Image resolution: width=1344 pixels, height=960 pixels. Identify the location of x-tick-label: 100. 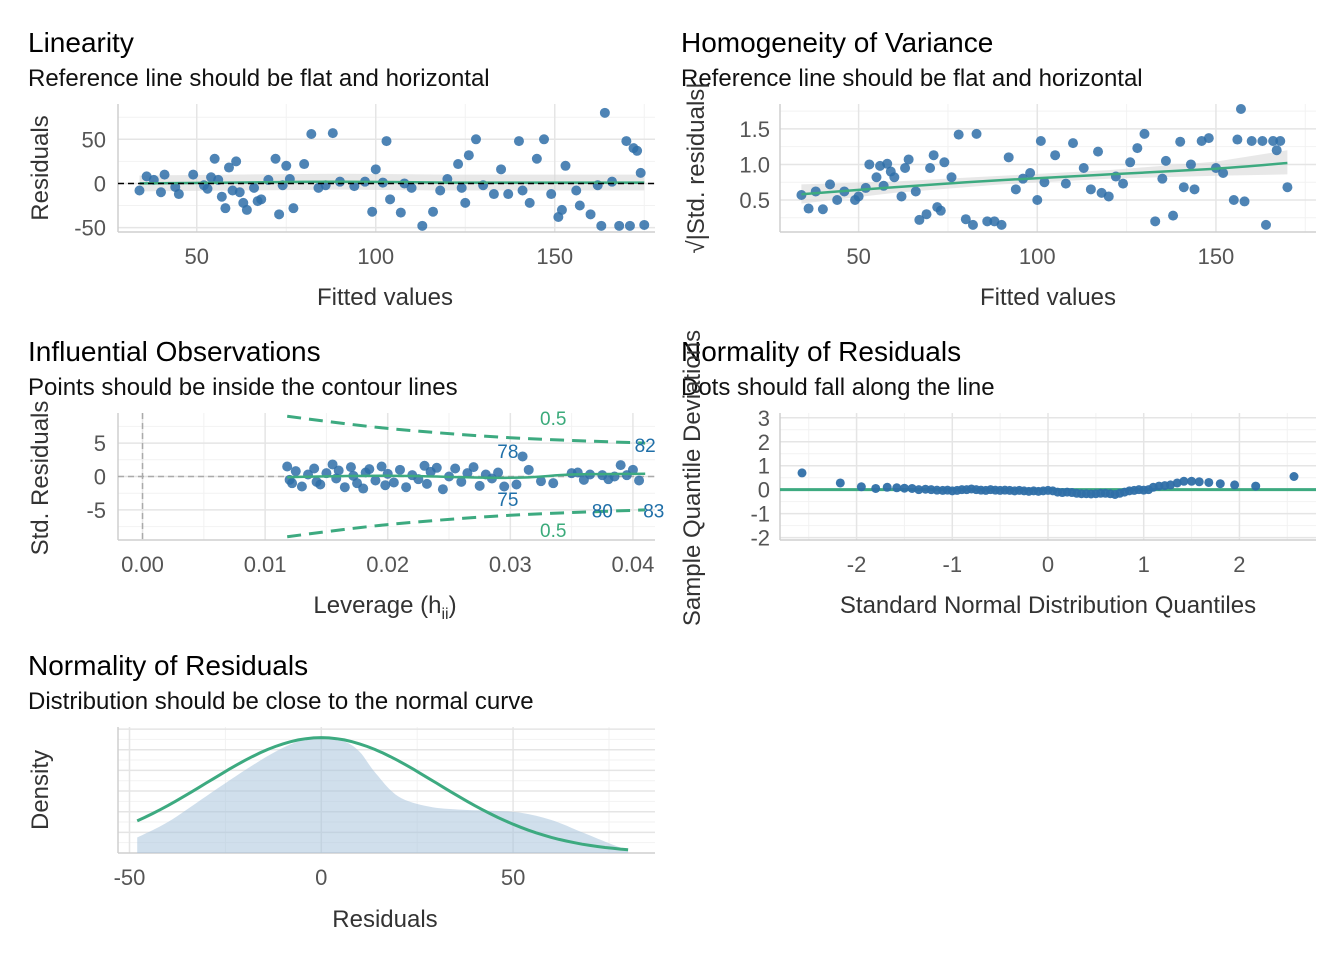
(375, 256).